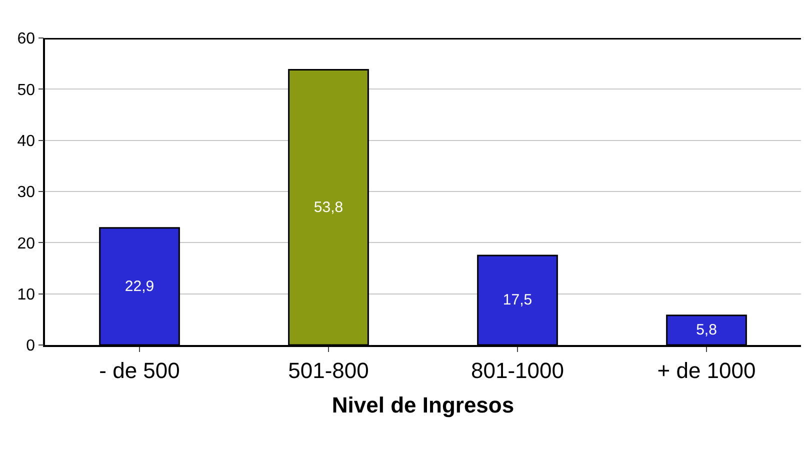 The height and width of the screenshot is (462, 806). I want to click on x-tick-label: + de 1000, so click(706, 371).